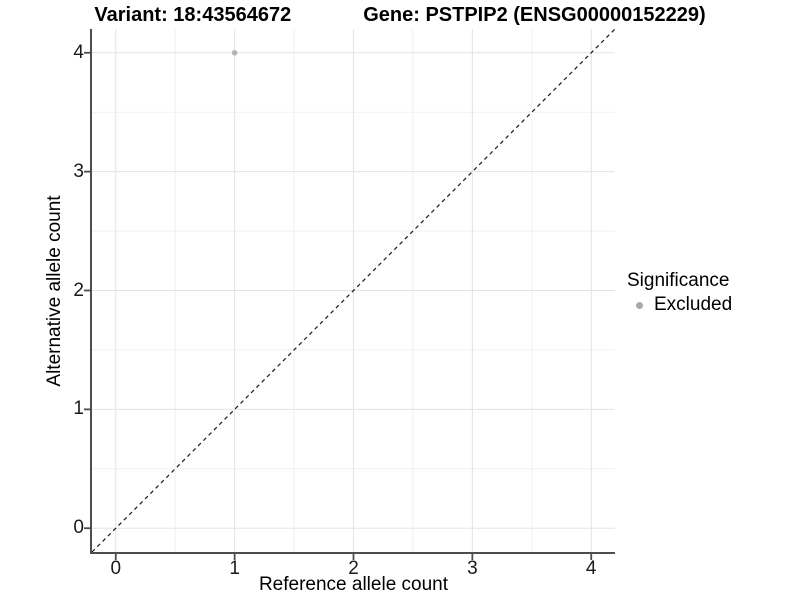 The width and height of the screenshot is (800, 600). I want to click on x-tick-label: 2, so click(353, 568).